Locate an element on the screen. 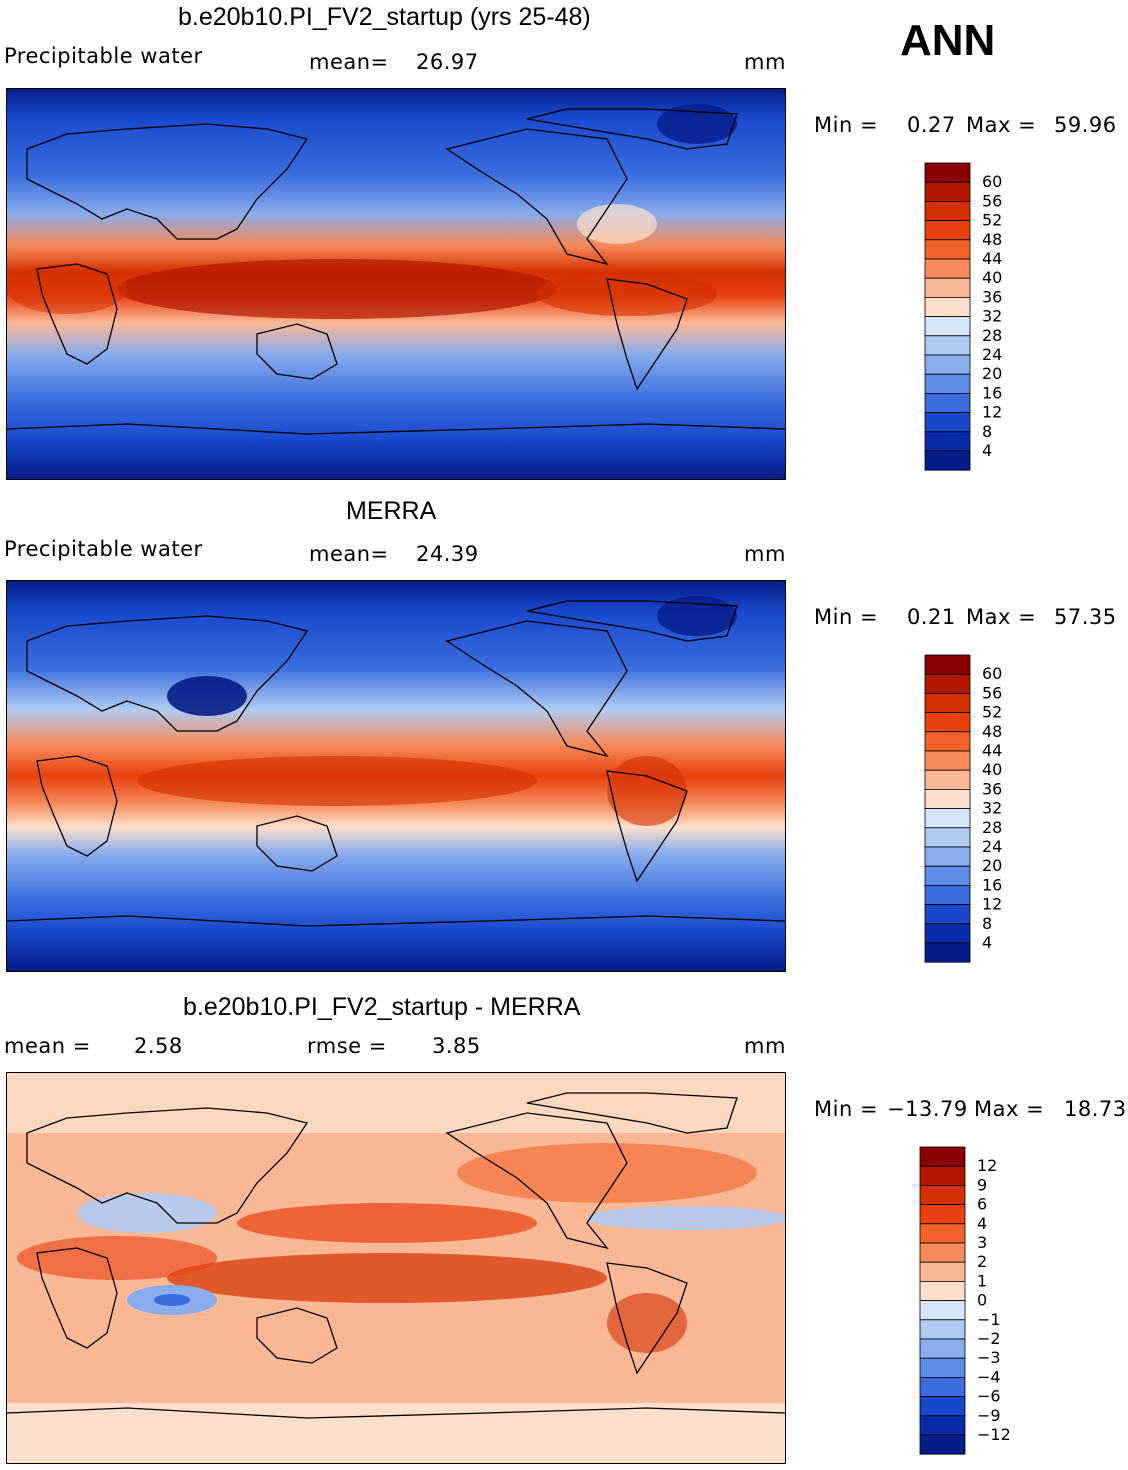 The image size is (1128, 1470). colorbar-tick-label: −3 is located at coordinates (989, 1357).